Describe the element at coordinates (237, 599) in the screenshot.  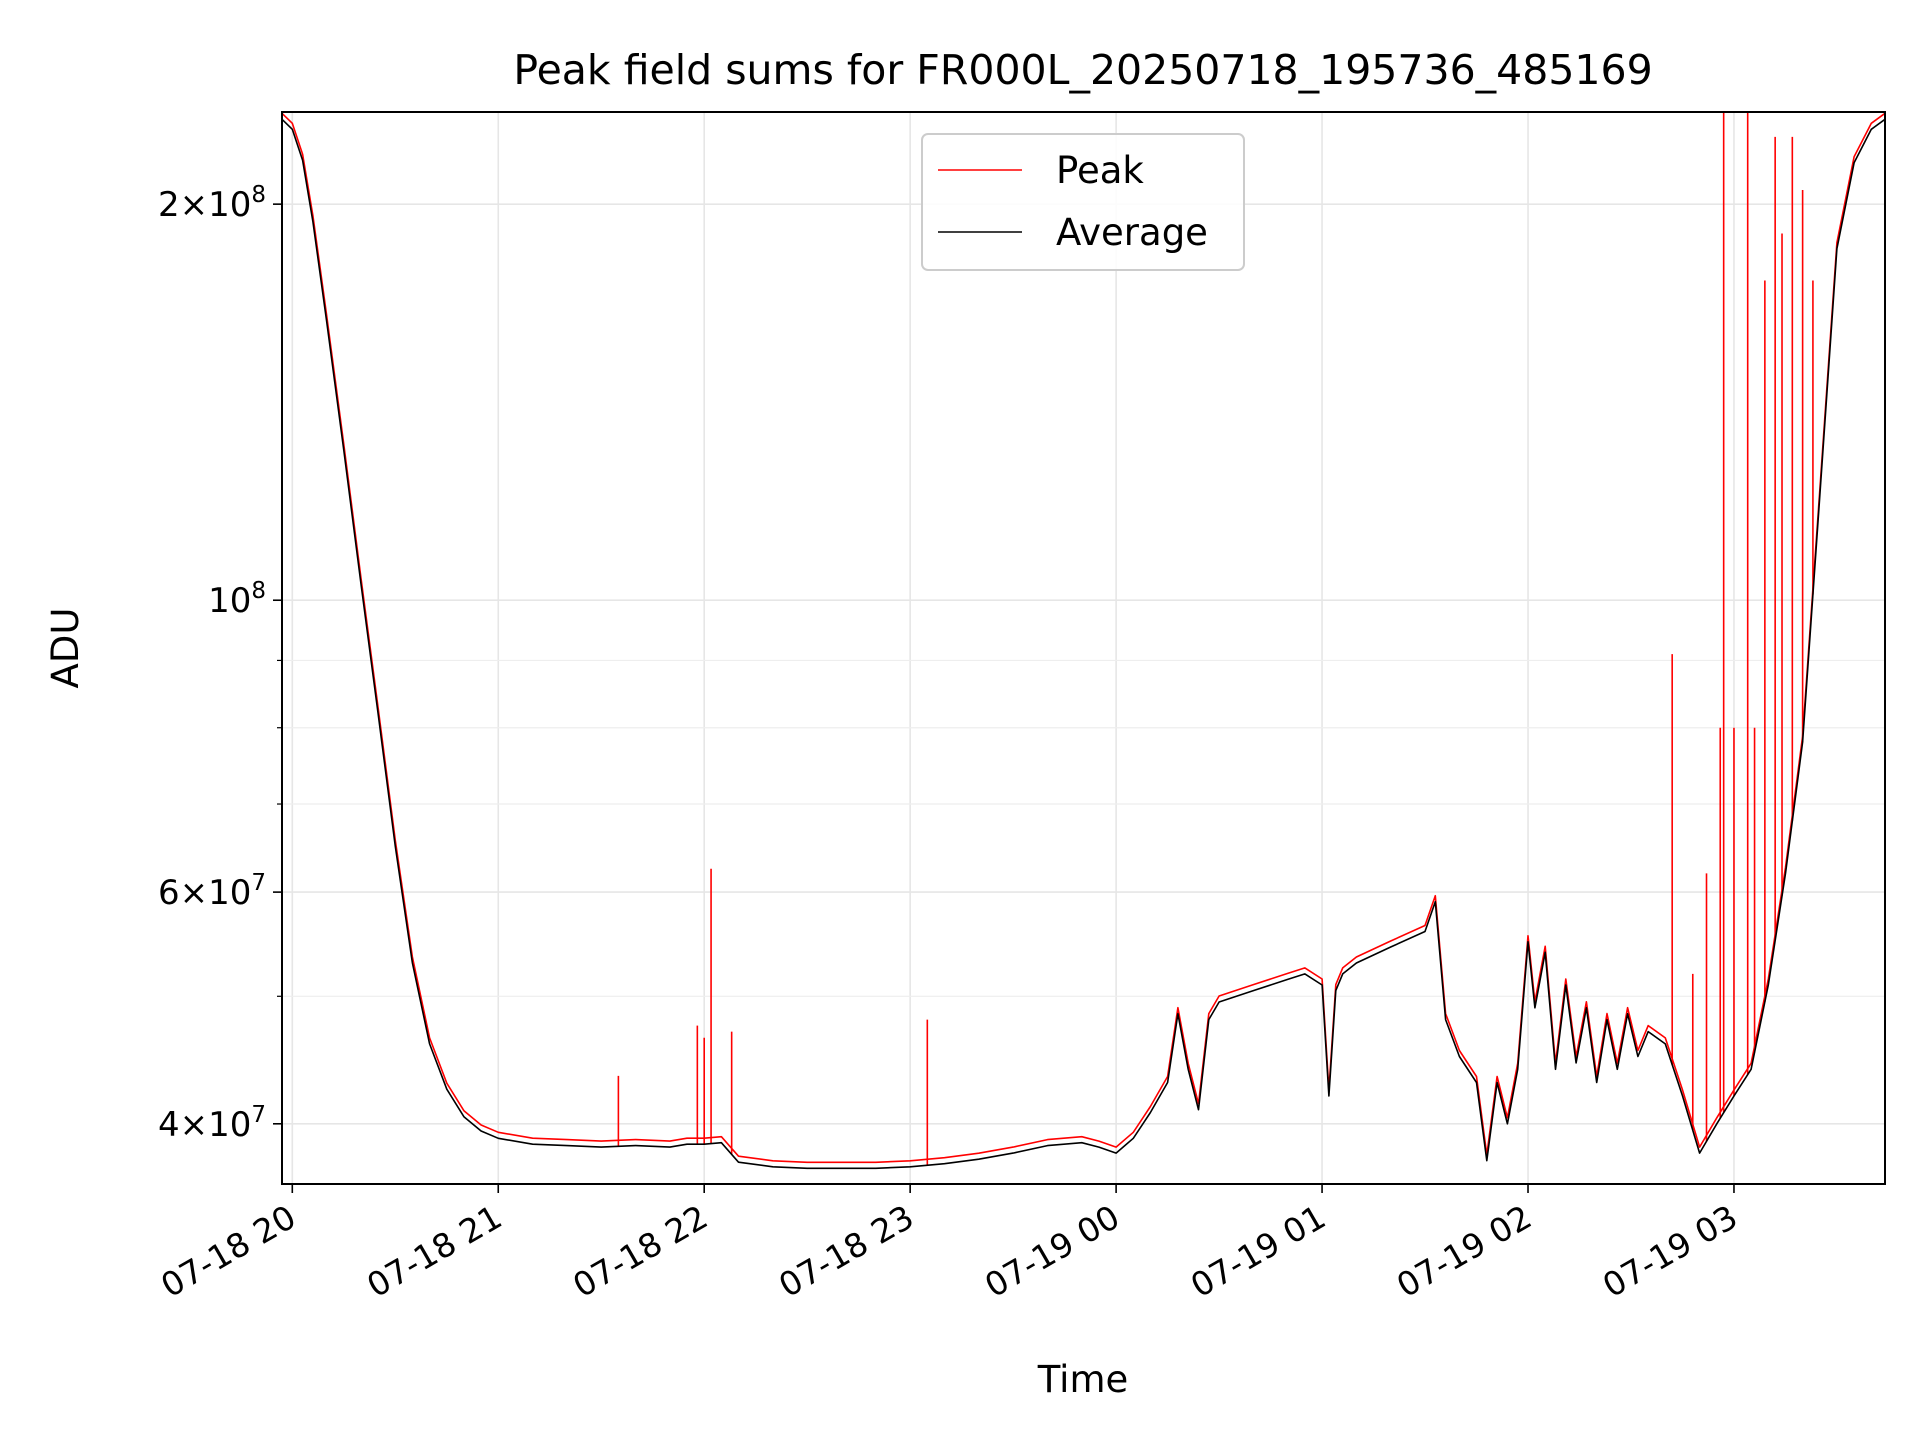
I see `y-tick-label: 108` at that location.